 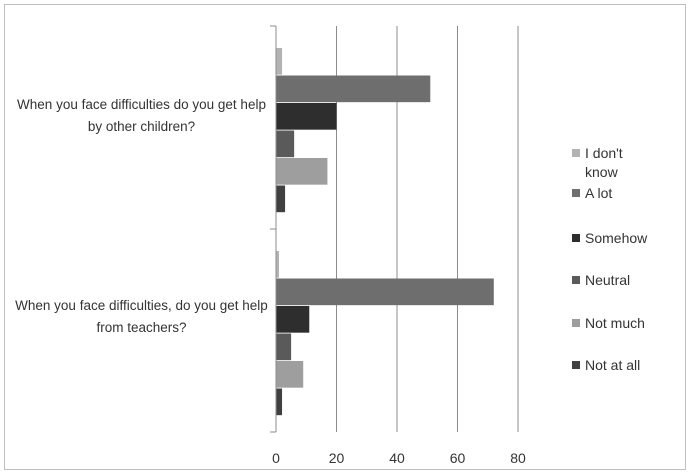 I want to click on x-tick-label: 40, so click(x=397, y=458).